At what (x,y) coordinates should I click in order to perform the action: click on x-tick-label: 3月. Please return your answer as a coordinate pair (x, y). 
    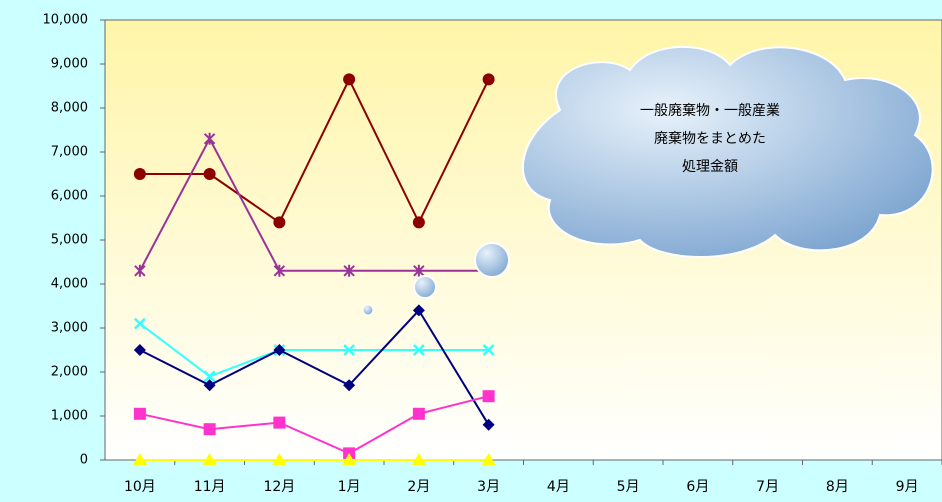
    Looking at the image, I should click on (488, 487).